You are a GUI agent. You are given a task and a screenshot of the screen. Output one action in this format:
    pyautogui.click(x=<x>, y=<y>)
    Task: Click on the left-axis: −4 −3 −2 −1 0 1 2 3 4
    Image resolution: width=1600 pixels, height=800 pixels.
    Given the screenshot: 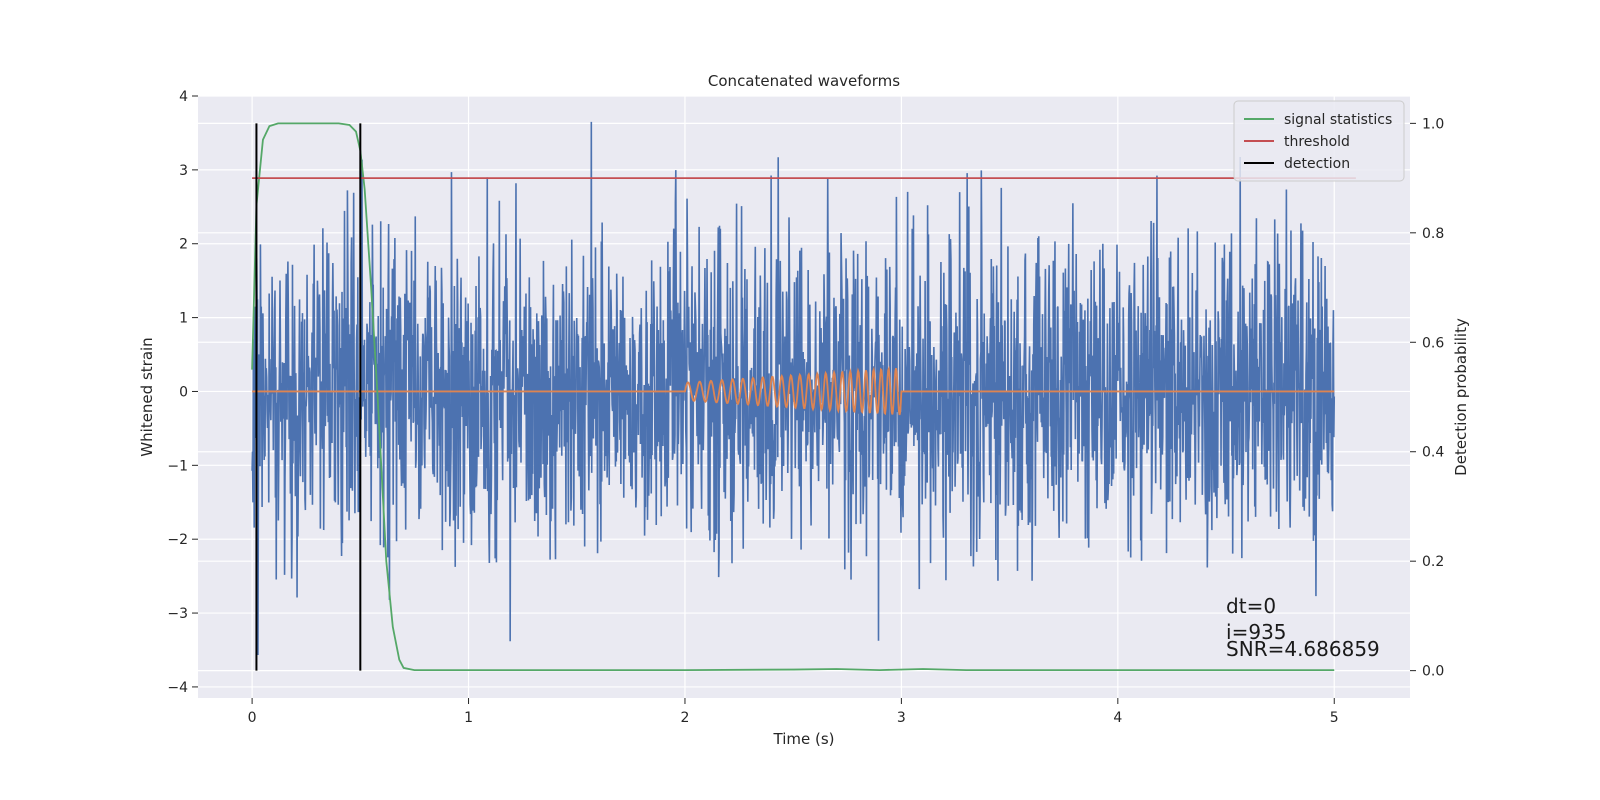 What is the action you would take?
    pyautogui.click(x=182, y=392)
    